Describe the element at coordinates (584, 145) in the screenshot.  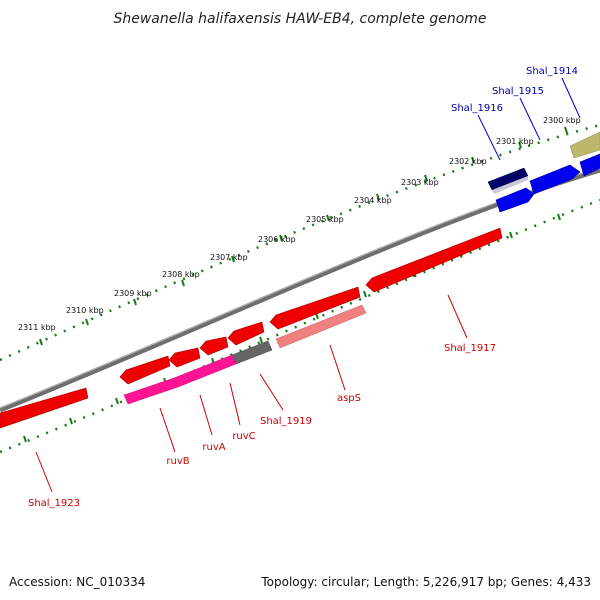
I see `feature-olive` at that location.